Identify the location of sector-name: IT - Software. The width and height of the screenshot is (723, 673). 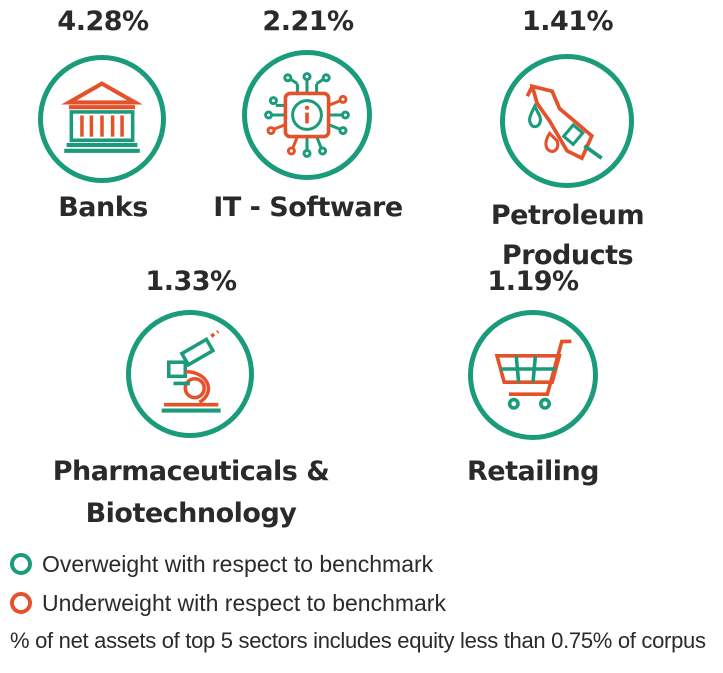
(308, 207).